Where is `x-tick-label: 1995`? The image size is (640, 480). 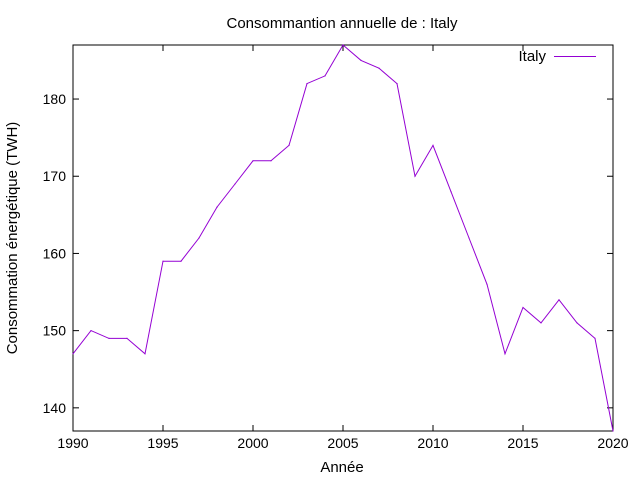
x-tick-label: 1995 is located at coordinates (162, 443).